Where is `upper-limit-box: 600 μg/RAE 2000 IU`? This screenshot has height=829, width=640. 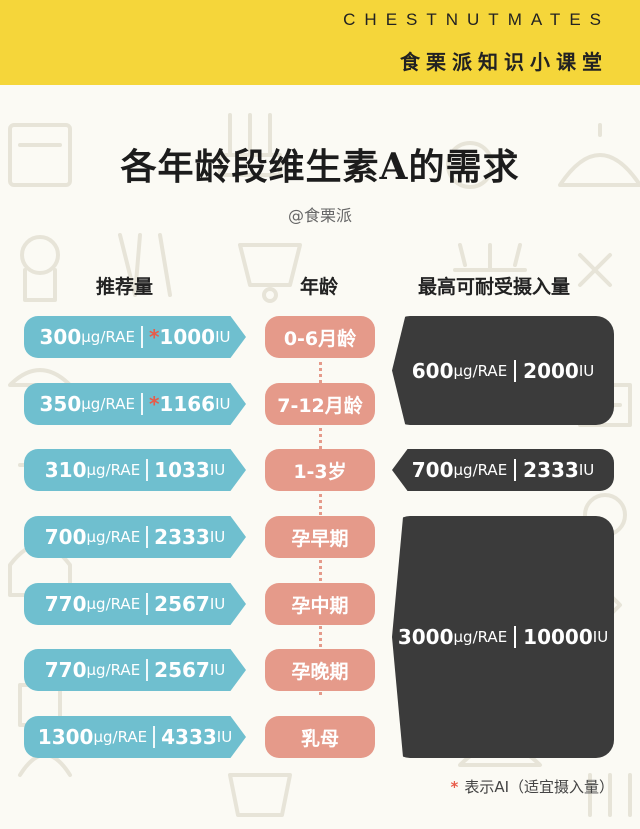 upper-limit-box: 600 μg/RAE 2000 IU is located at coordinates (503, 370).